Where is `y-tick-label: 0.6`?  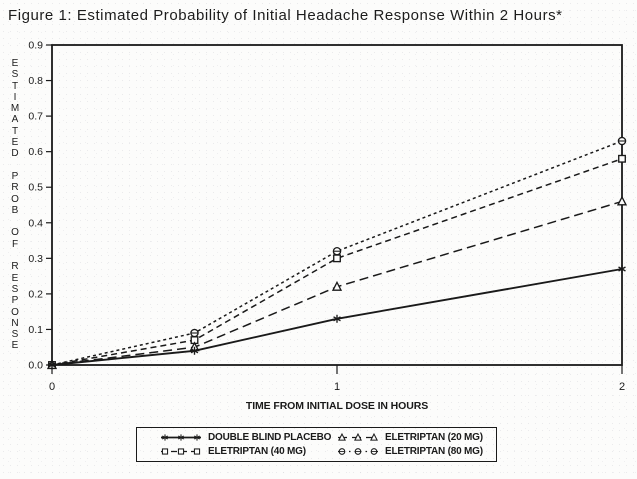
y-tick-label: 0.6 is located at coordinates (35, 152).